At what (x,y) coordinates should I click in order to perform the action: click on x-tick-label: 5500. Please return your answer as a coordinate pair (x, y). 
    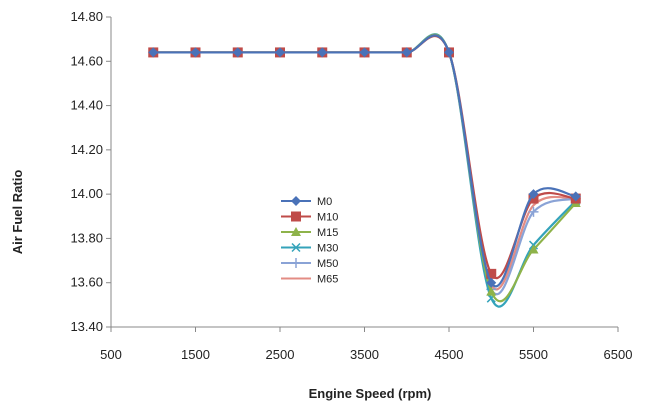
    Looking at the image, I should click on (533, 354).